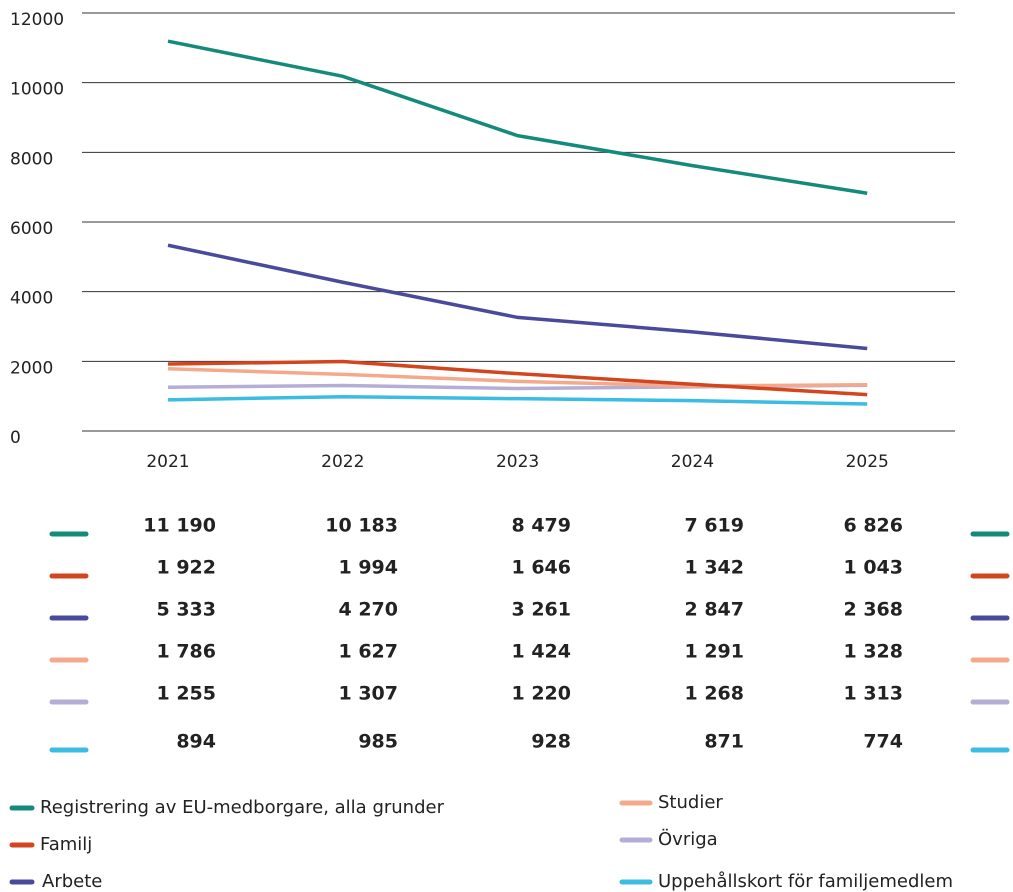 This screenshot has height=892, width=1013. I want to click on table-value: 1 313, so click(874, 694).